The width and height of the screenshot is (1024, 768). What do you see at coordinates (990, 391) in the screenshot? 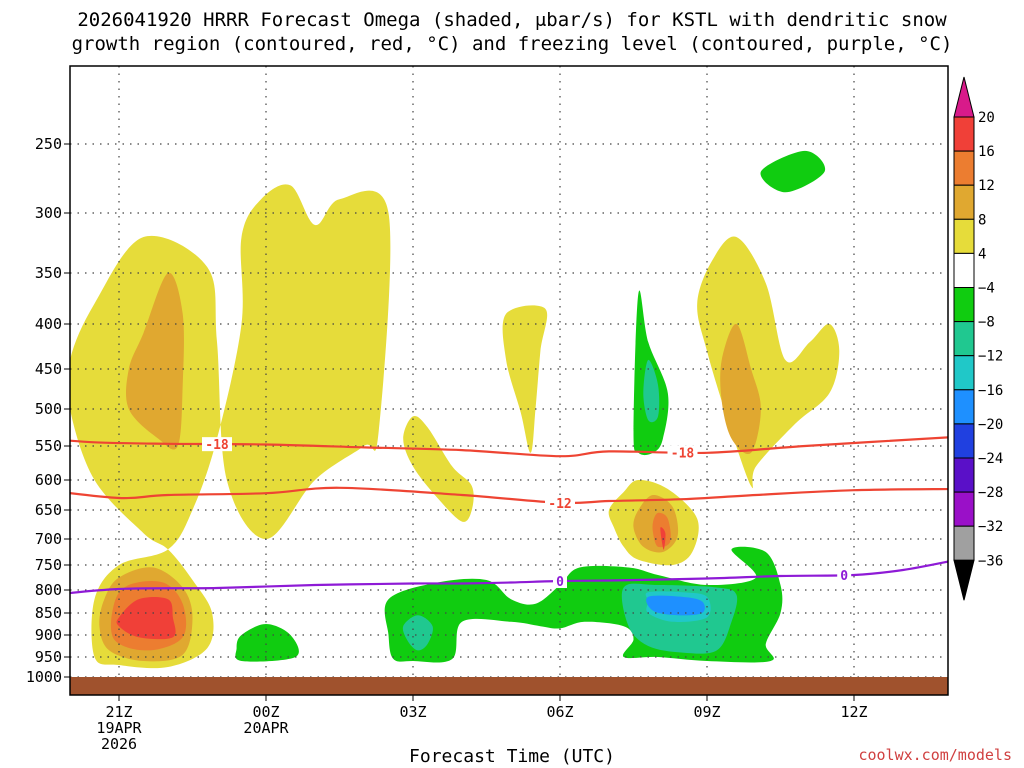
I see `colorbar-label: −16` at bounding box center [990, 391].